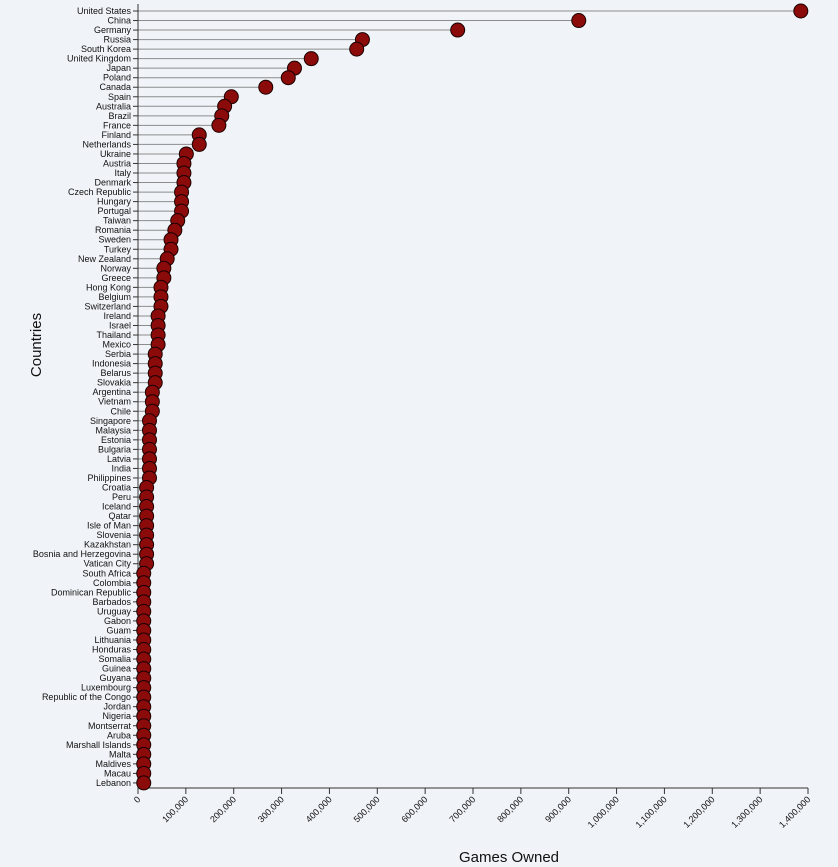 This screenshot has width=838, height=867. What do you see at coordinates (116, 669) in the screenshot?
I see `y-tick-label: Guinea` at bounding box center [116, 669].